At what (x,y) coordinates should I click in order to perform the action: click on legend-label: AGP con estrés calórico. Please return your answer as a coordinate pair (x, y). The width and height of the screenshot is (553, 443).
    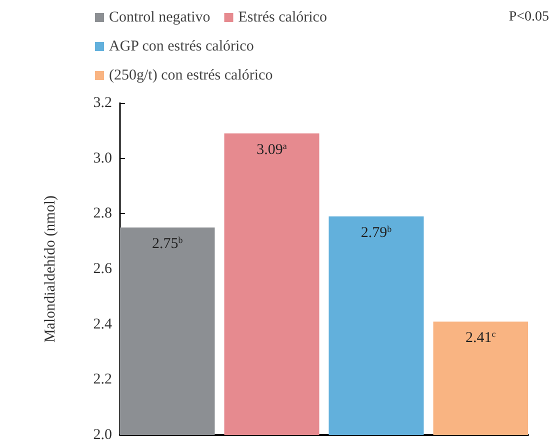
    Looking at the image, I should click on (181, 46).